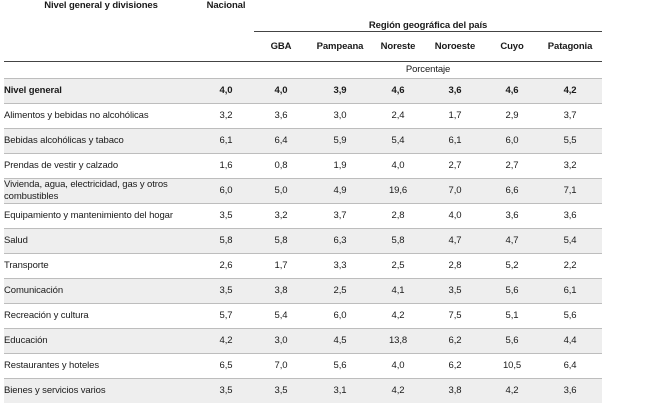 This screenshot has height=414, width=645. I want to click on region-header-patagonia: Patagonia, so click(570, 46).